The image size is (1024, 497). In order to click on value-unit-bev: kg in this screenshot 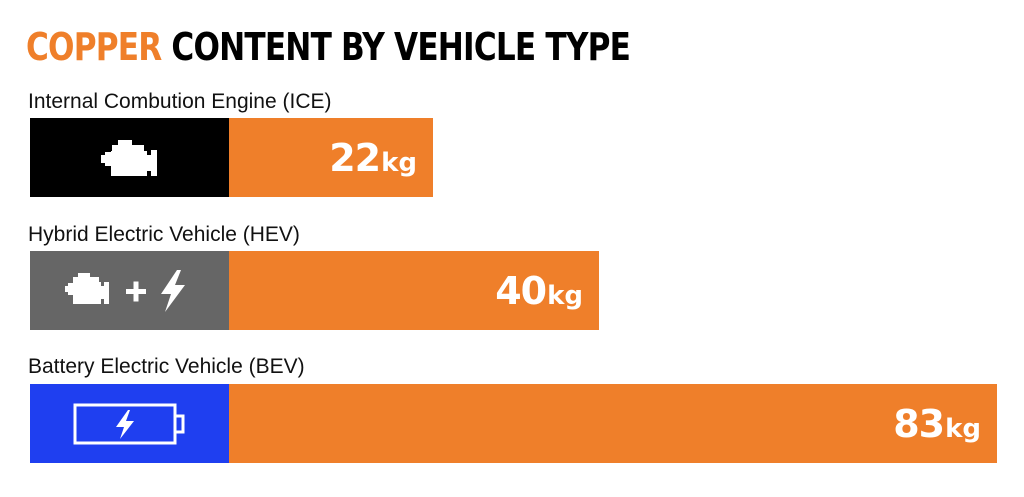, I will do `click(963, 428)`.